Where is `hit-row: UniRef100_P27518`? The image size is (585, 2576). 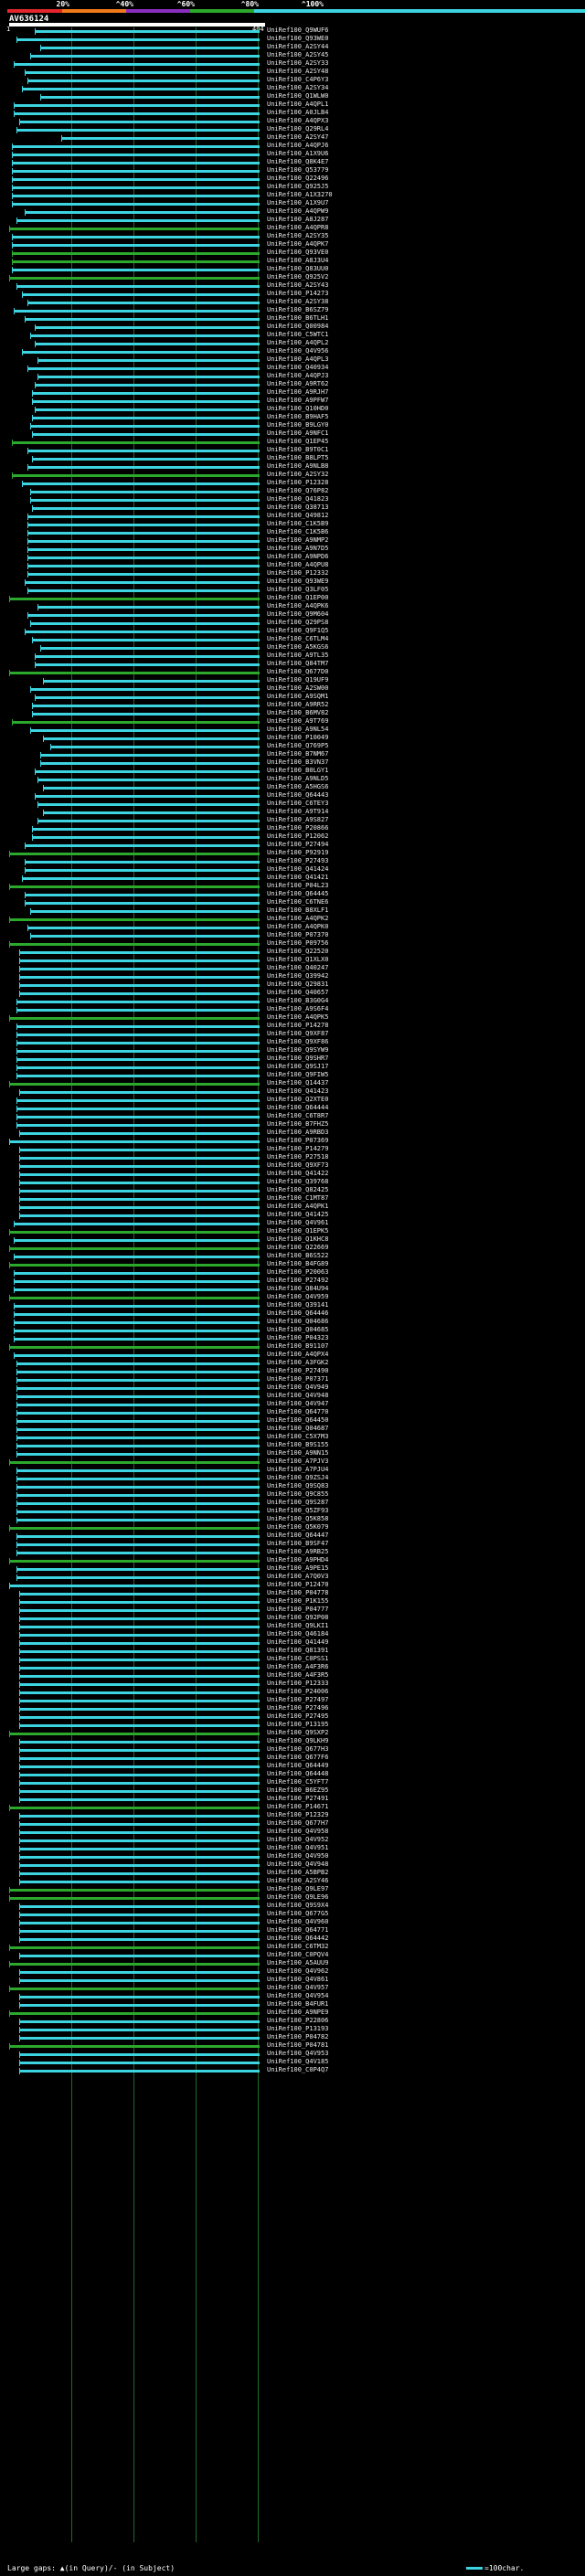 hit-row: UniRef100_P27518 is located at coordinates (293, 1157).